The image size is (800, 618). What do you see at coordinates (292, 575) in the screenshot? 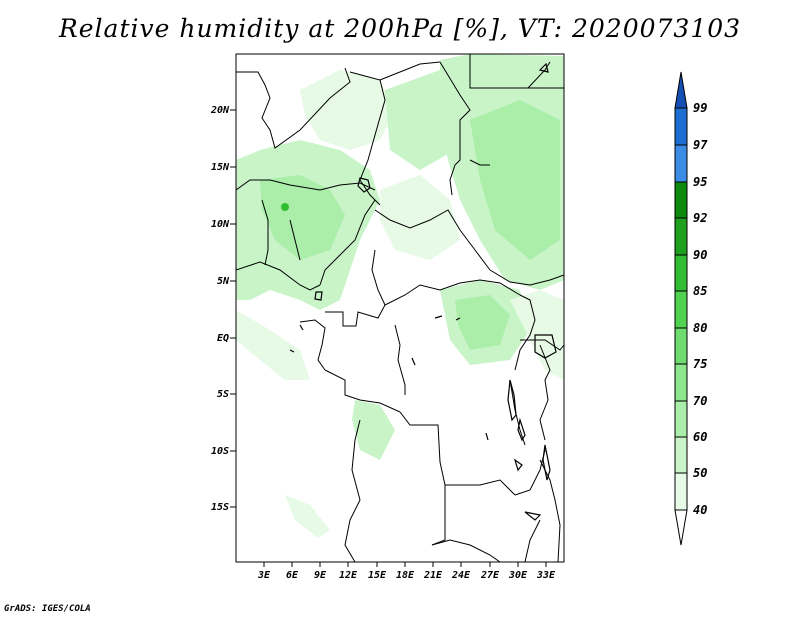
I see `lon-label: 6E` at bounding box center [292, 575].